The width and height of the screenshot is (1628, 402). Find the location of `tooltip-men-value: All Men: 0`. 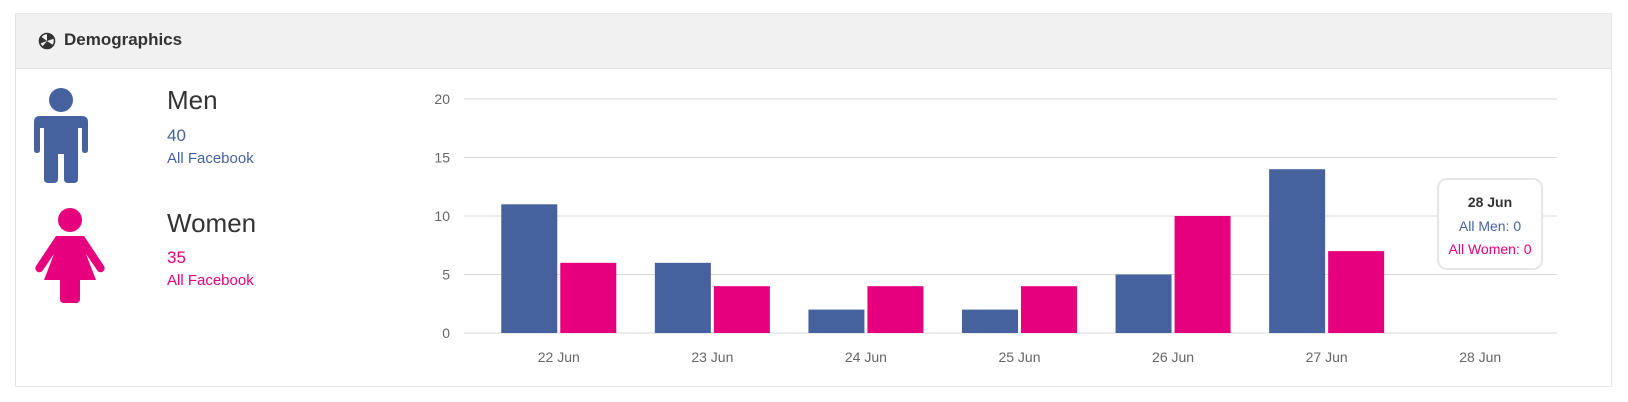

tooltip-men-value: All Men: 0 is located at coordinates (1490, 226).